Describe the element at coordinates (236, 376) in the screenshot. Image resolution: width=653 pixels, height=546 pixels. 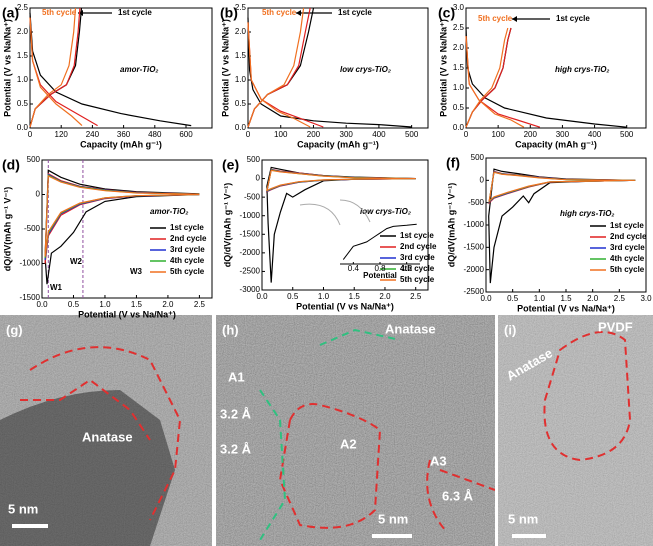
I see `micrograph-label: A1` at that location.